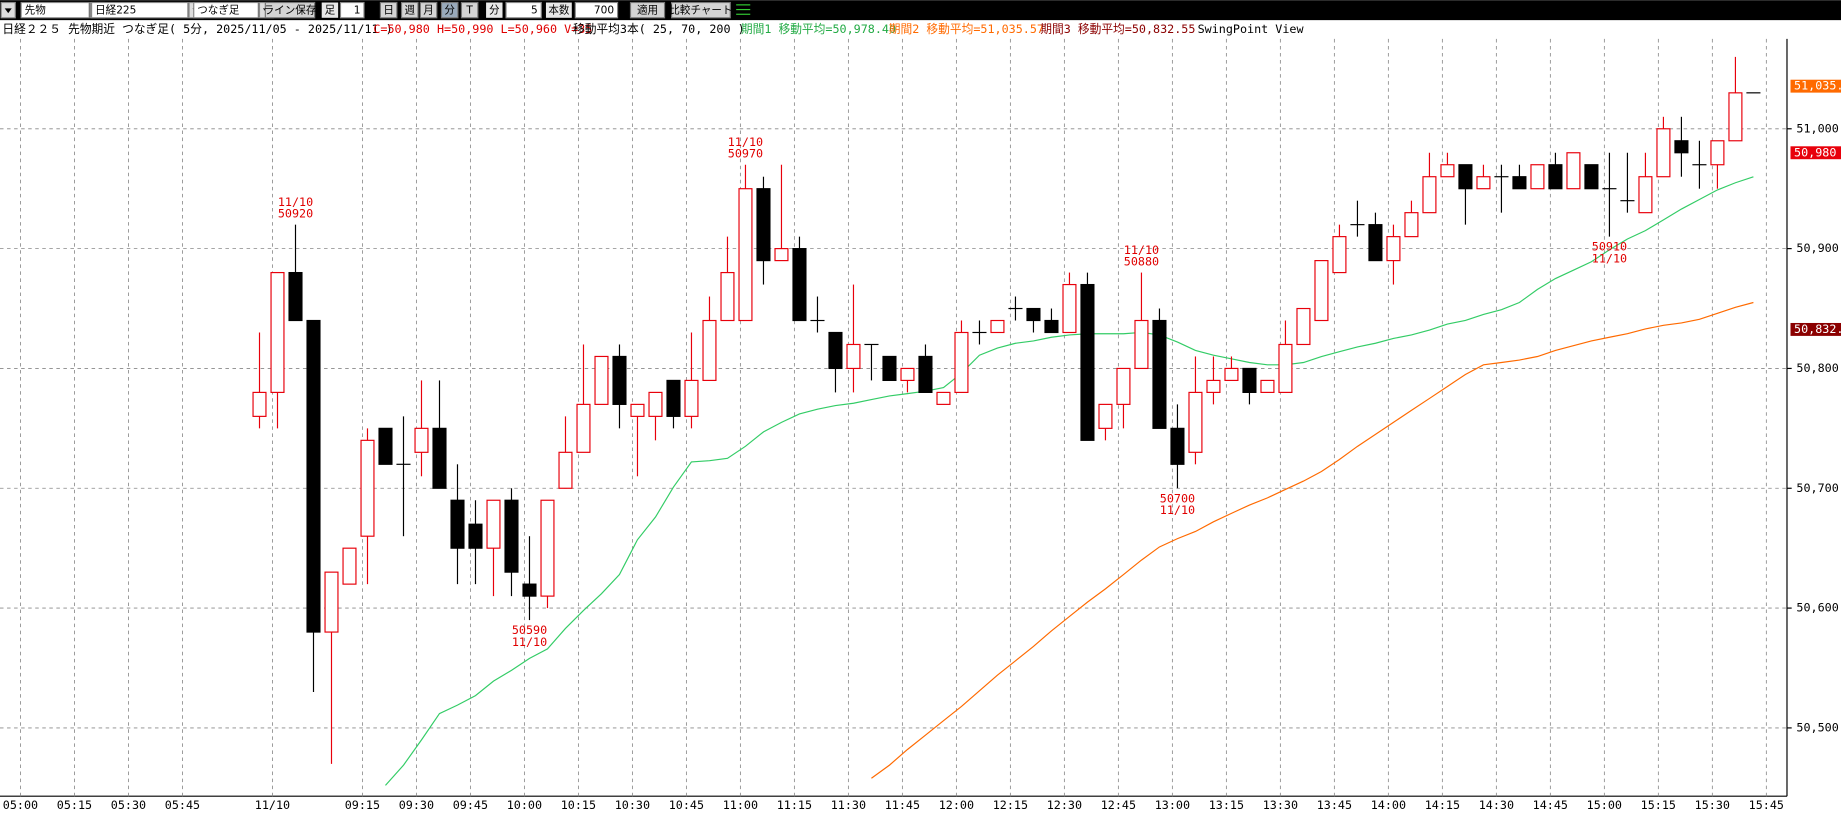  I want to click on x-tick-label: 05:45, so click(182, 805).